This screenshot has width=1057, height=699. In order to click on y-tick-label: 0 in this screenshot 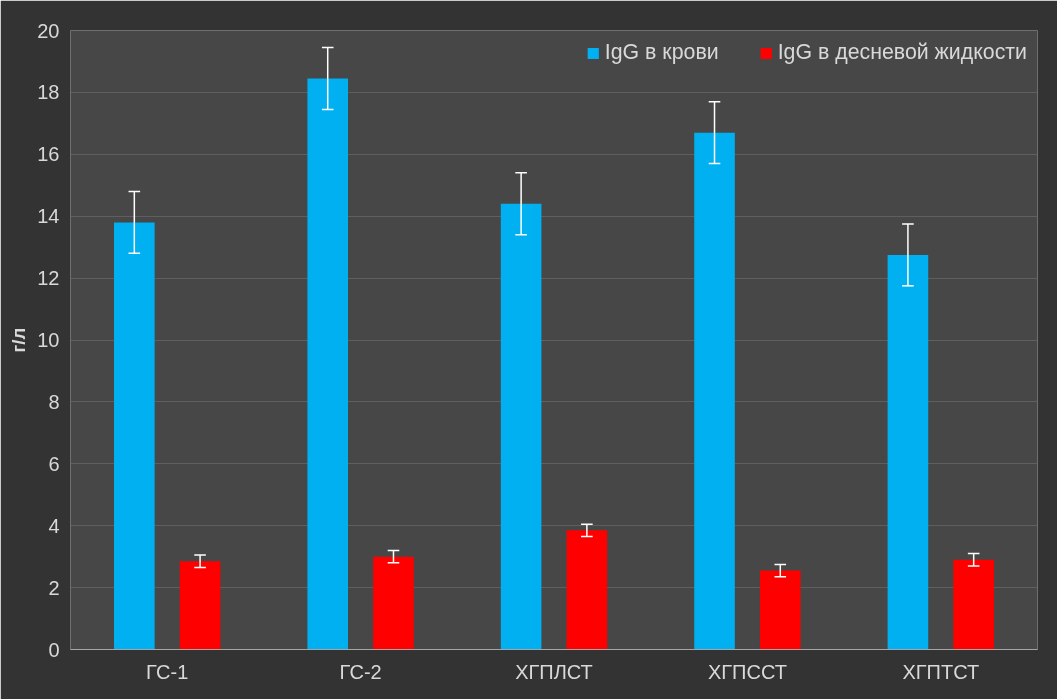, I will do `click(54, 649)`.